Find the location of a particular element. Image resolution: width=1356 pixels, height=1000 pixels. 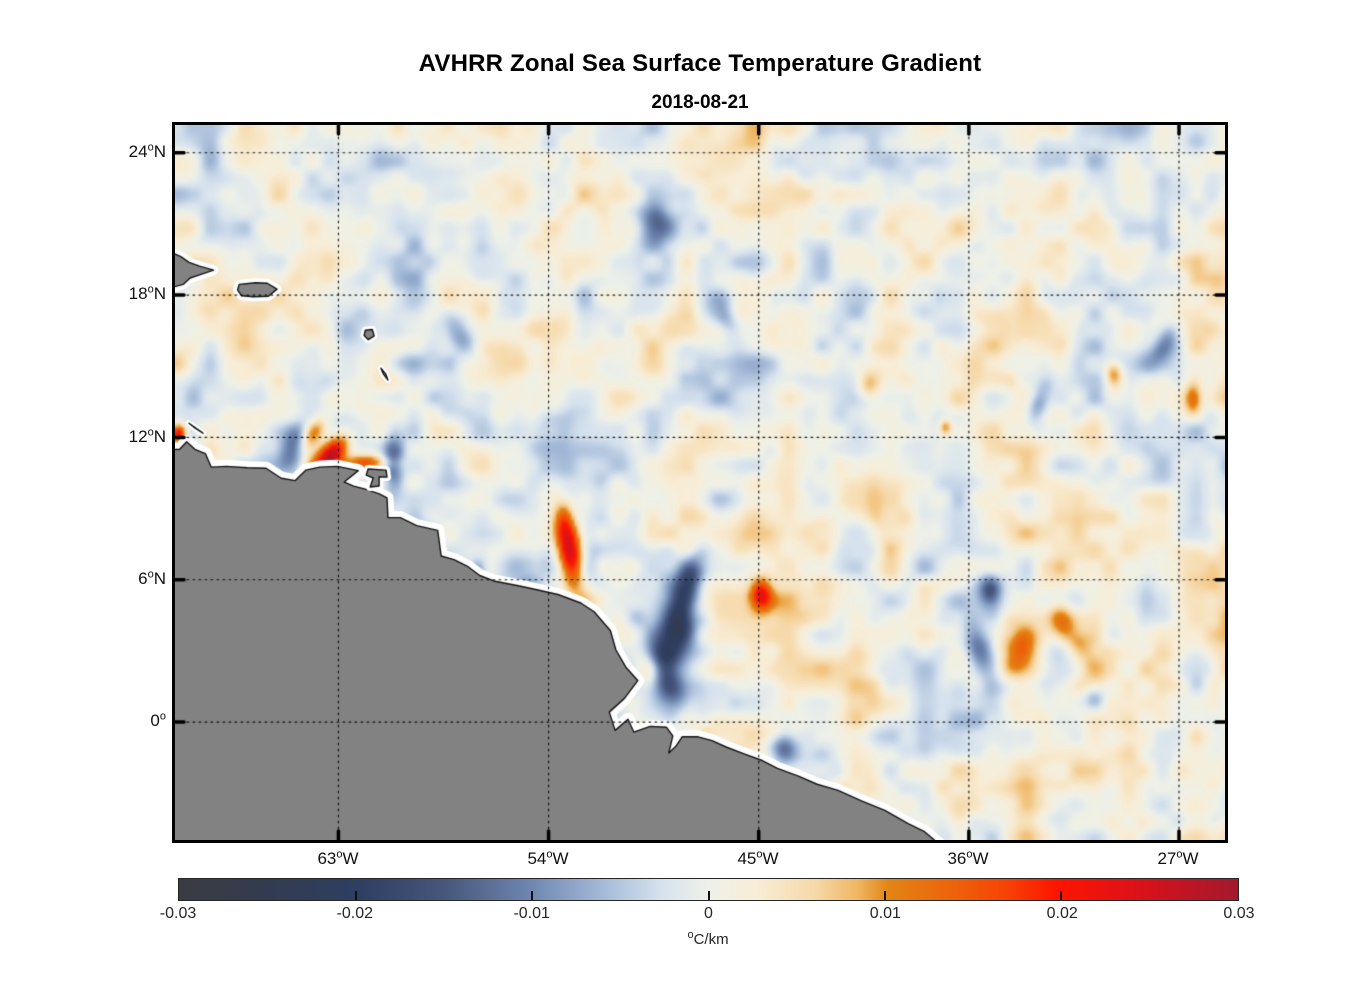

colorbar-label: -0.01 is located at coordinates (531, 913).